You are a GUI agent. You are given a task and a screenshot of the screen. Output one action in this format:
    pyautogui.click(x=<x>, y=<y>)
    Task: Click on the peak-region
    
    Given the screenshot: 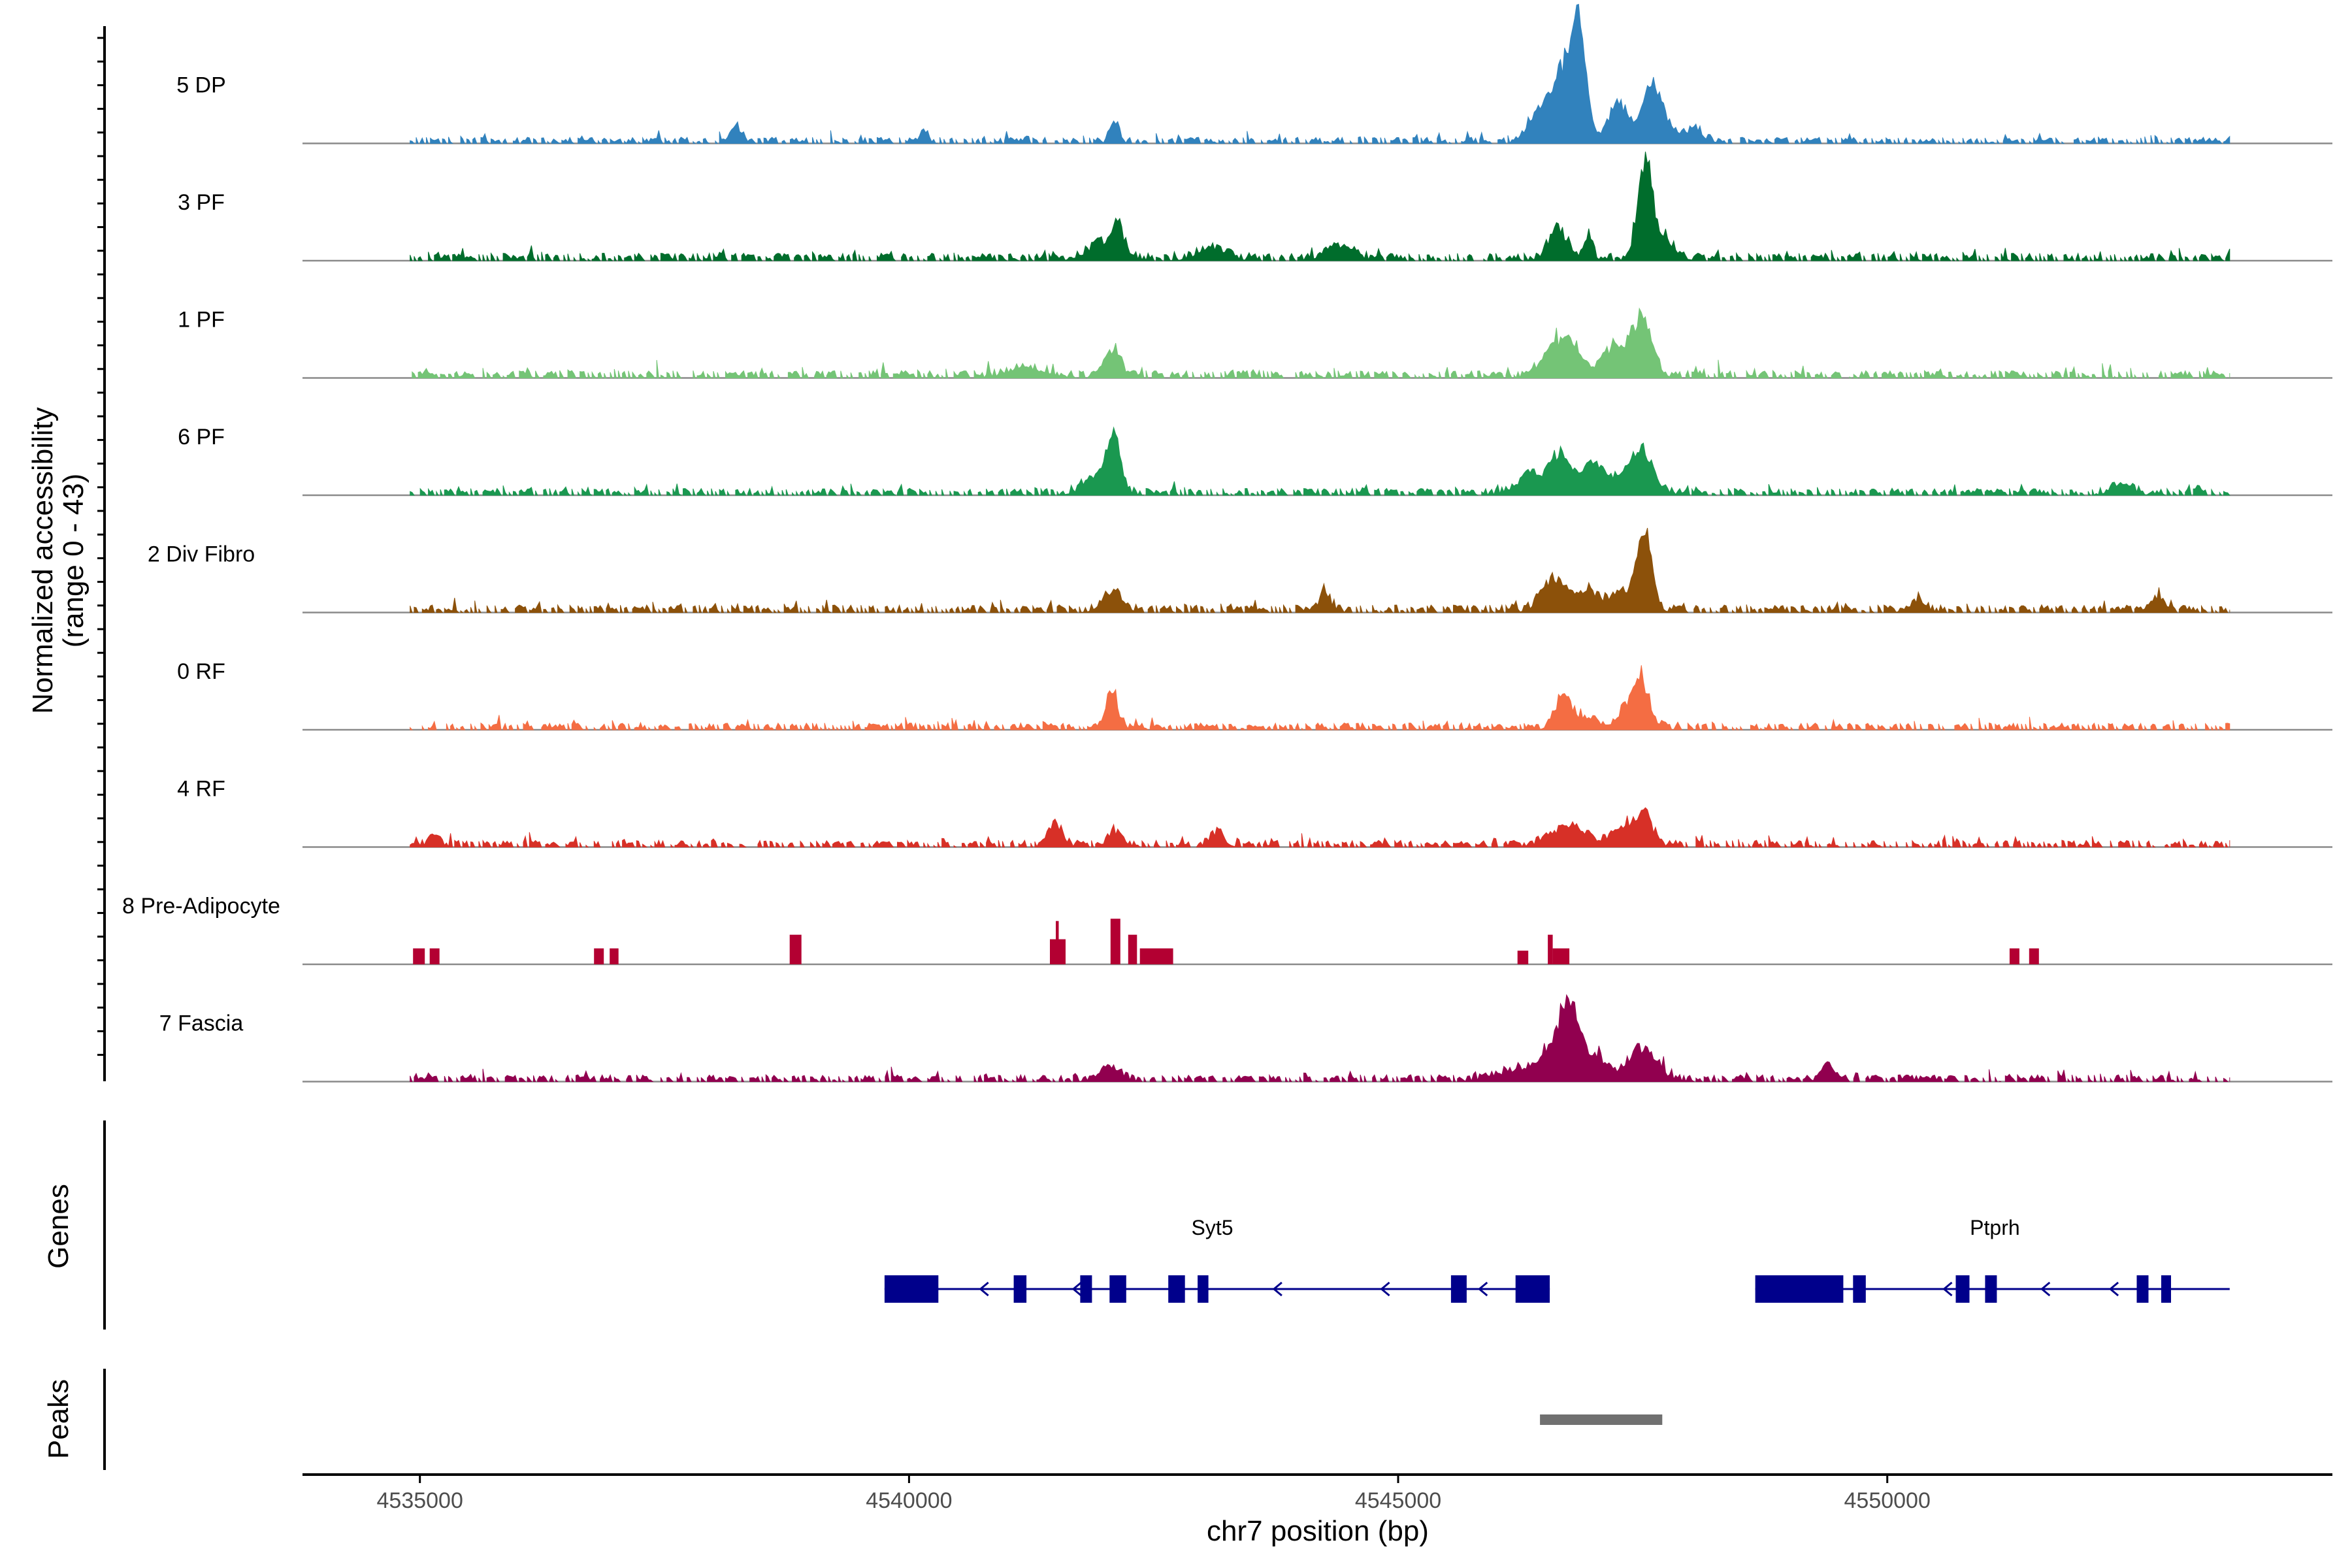 What is the action you would take?
    pyautogui.click(x=1601, y=1419)
    